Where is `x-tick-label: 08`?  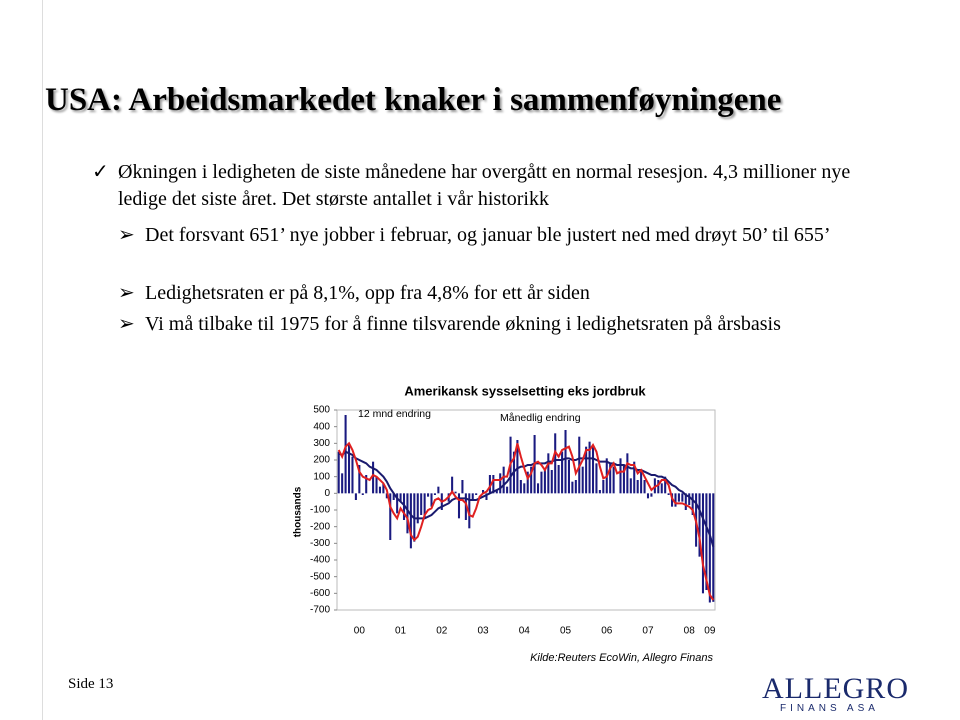
x-tick-label: 08 is located at coordinates (690, 631).